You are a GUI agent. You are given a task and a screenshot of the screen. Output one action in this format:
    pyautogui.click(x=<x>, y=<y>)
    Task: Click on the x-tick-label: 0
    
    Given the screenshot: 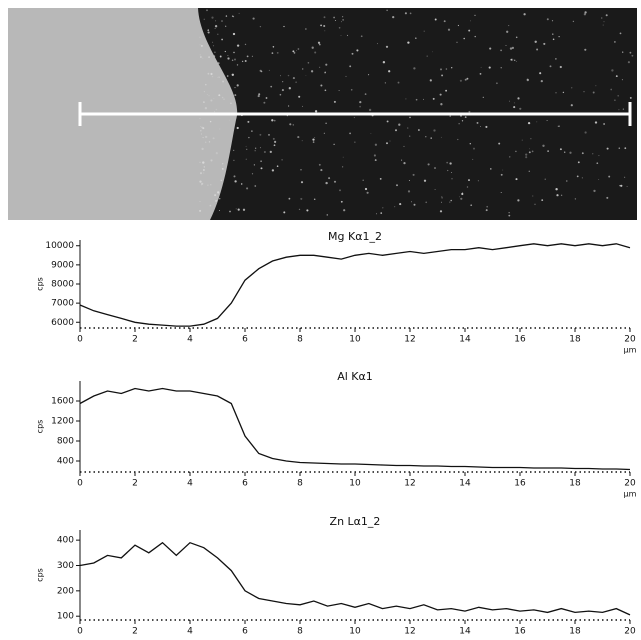 What is the action you would take?
    pyautogui.click(x=80, y=632)
    